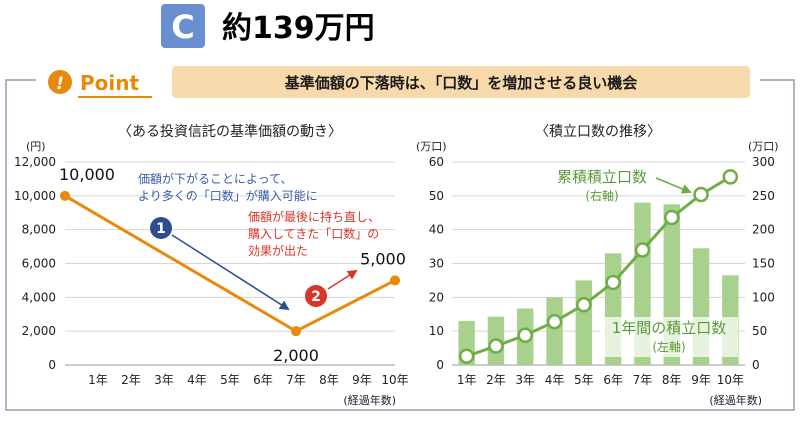 Image resolution: width=800 pixels, height=421 pixels. Describe the element at coordinates (730, 380) in the screenshot. I see `units-x-tick-label: 10年` at that location.